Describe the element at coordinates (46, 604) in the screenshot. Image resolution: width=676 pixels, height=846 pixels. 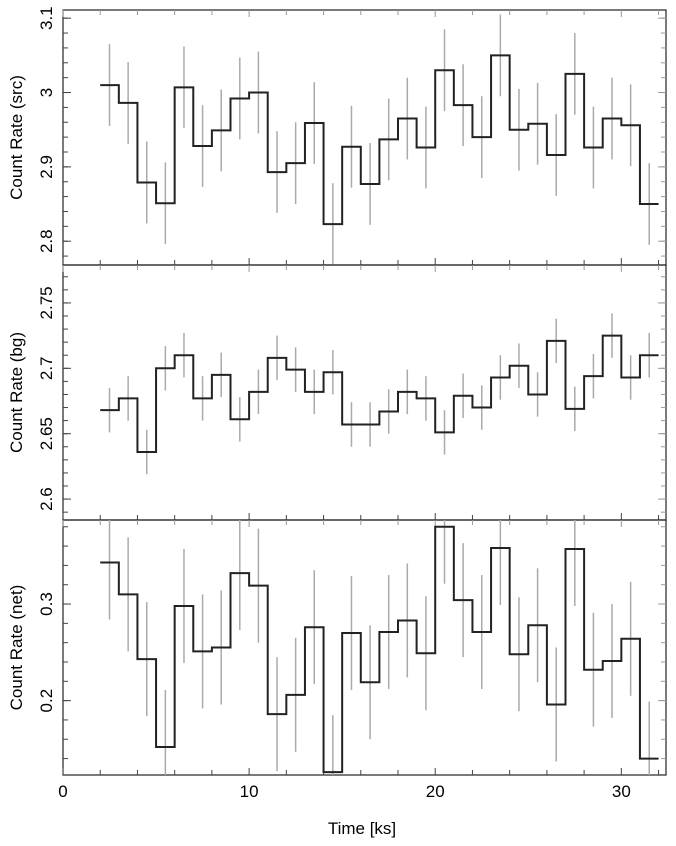
I see `y-tick-label: 0.3` at that location.